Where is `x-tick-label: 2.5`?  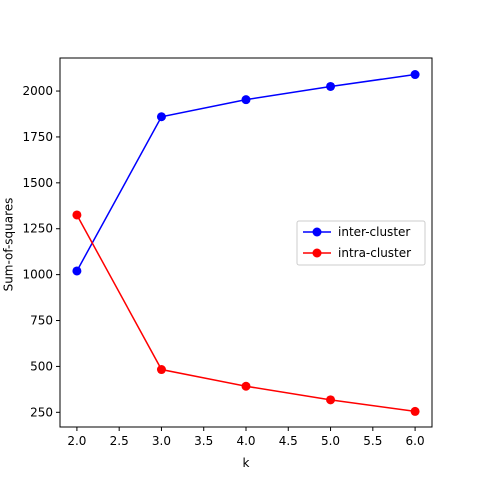
x-tick-label: 2.5 is located at coordinates (119, 441).